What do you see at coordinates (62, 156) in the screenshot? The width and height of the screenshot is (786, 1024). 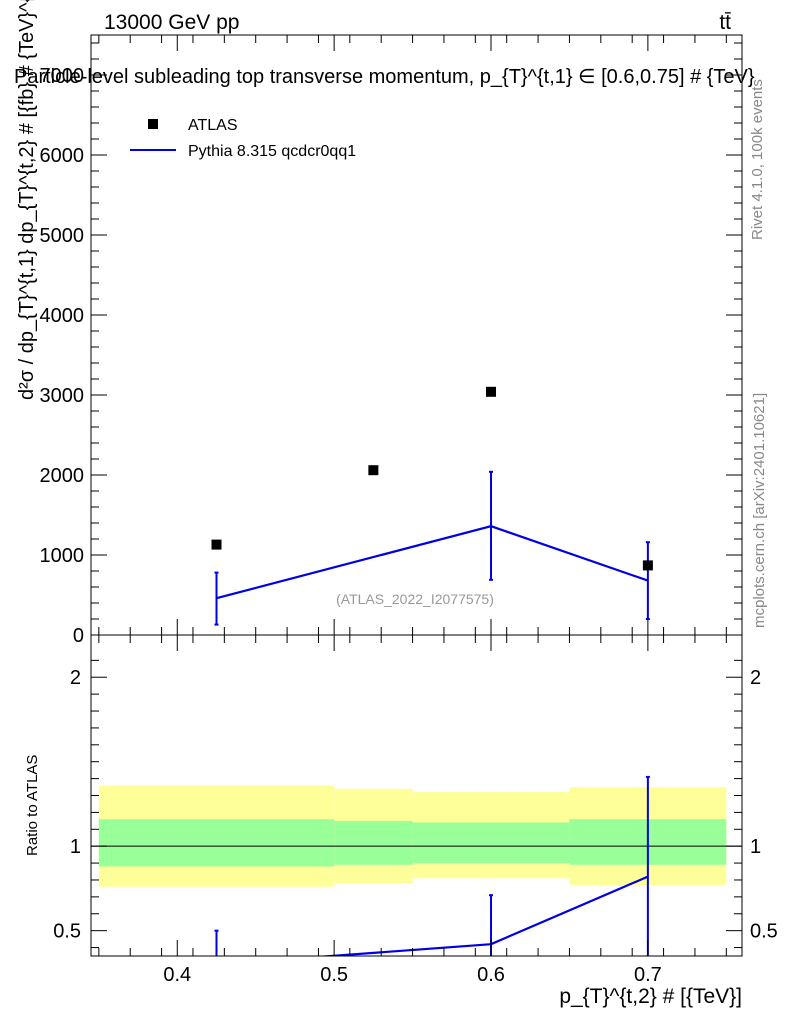 I see `main-y-tick-label: 6000` at bounding box center [62, 156].